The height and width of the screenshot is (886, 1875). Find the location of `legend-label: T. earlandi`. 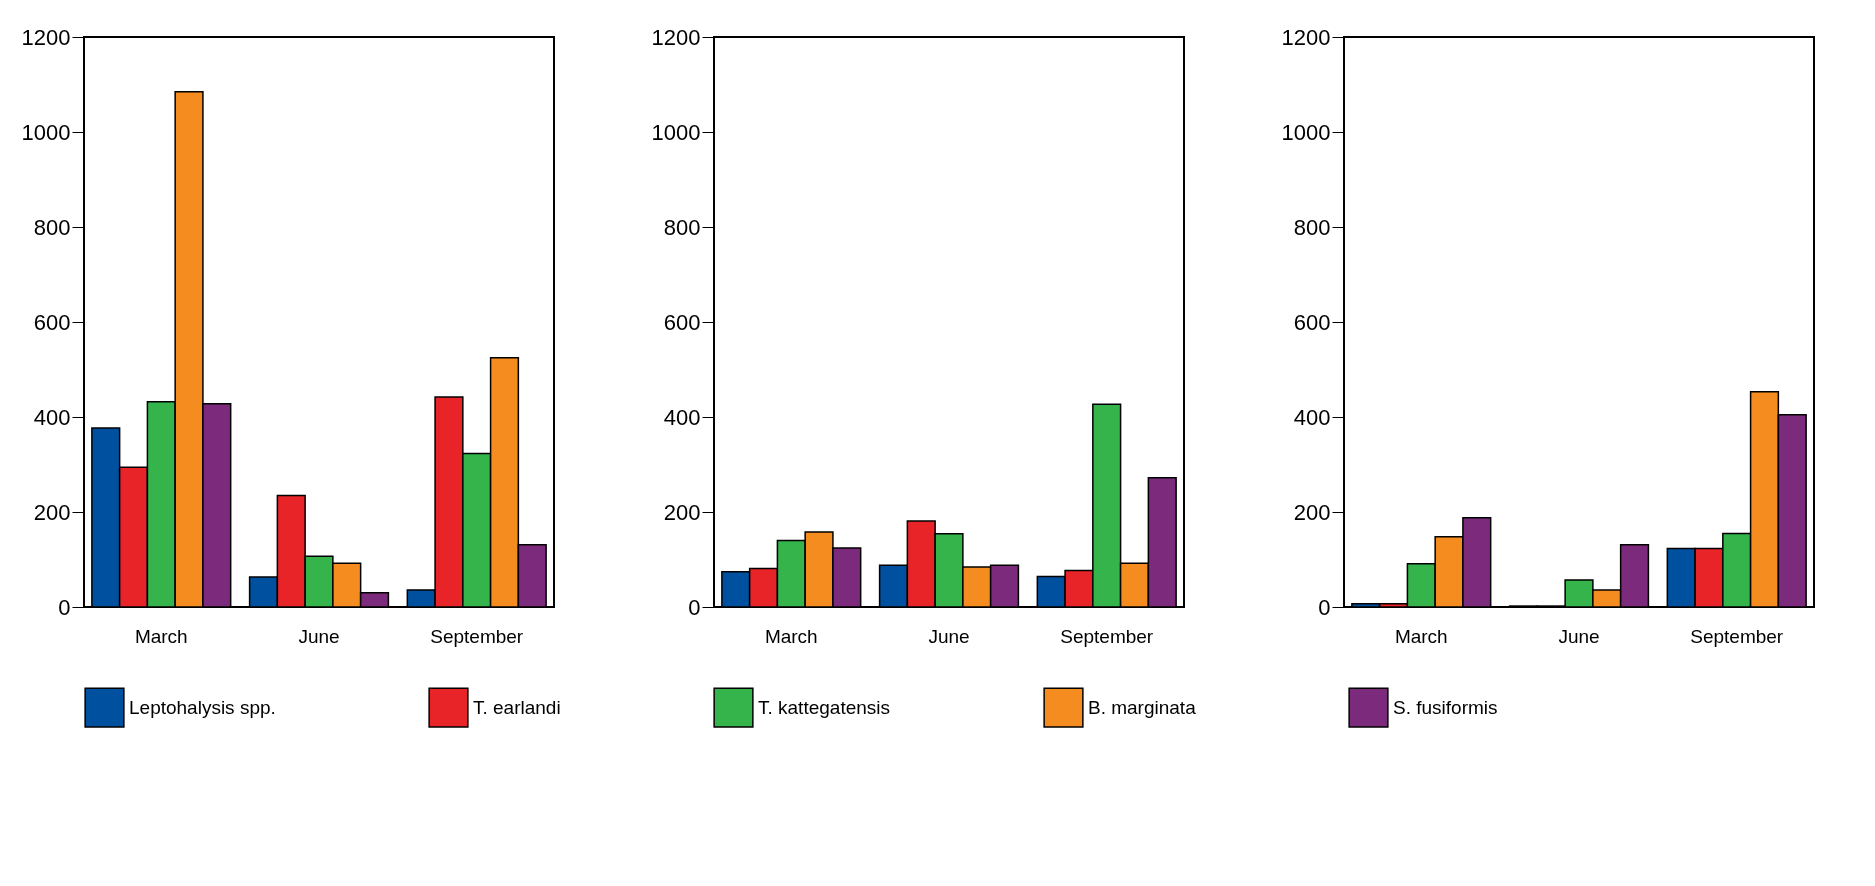

legend-label: T. earlandi is located at coordinates (517, 707).